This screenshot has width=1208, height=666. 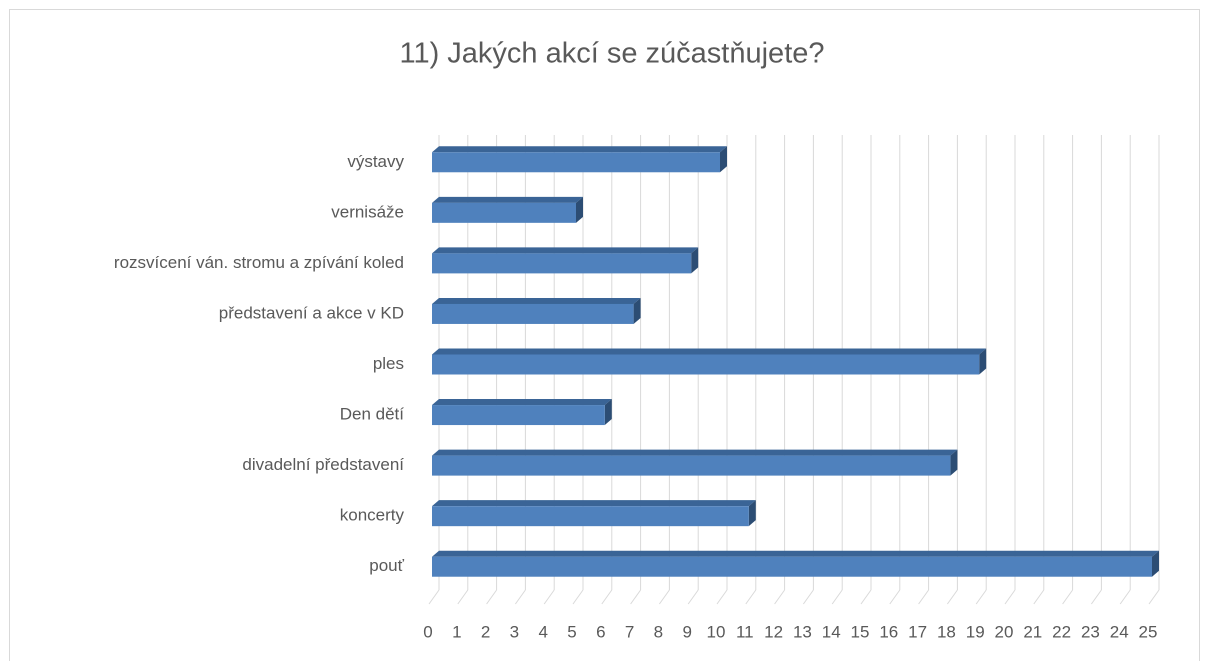 What do you see at coordinates (611, 54) in the screenshot?
I see `chart-title: 11) Jakých akcí se zúčastňujete?` at bounding box center [611, 54].